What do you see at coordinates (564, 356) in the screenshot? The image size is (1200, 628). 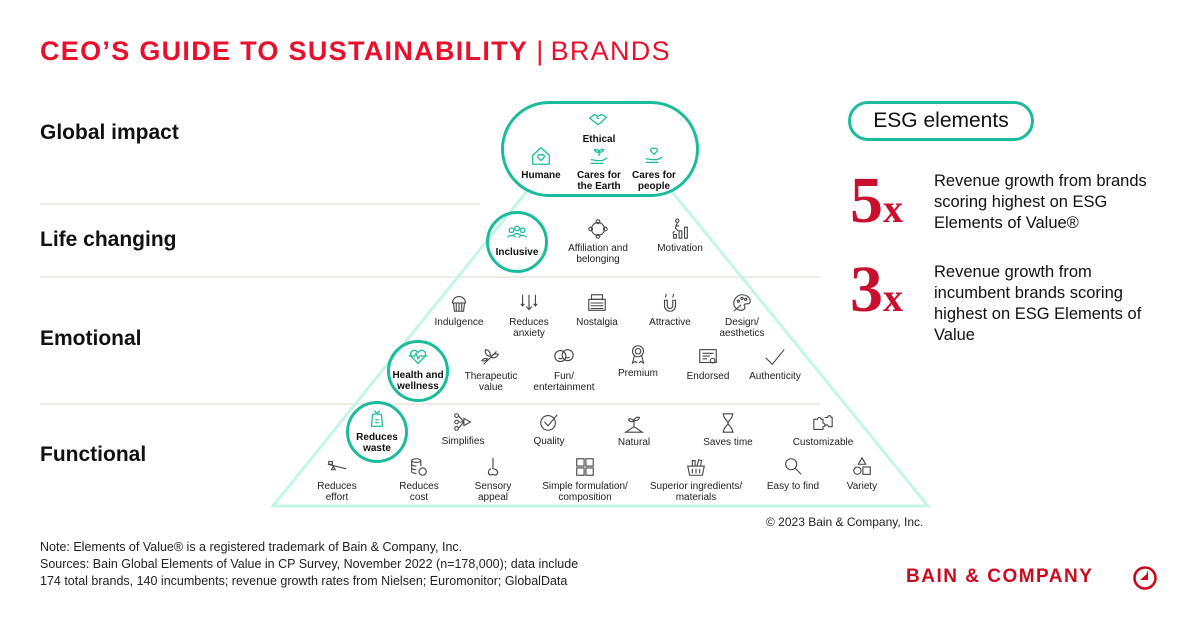 I see `chat-faces-icon` at bounding box center [564, 356].